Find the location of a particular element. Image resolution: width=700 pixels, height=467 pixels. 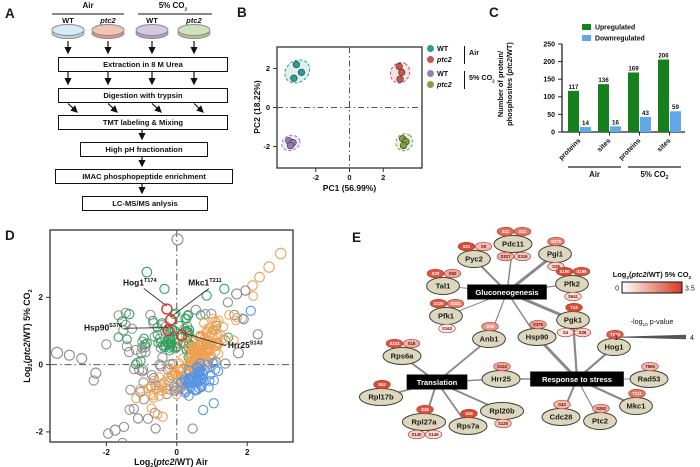

hub-node-label: Gluconeogenesis is located at coordinates (506, 292).